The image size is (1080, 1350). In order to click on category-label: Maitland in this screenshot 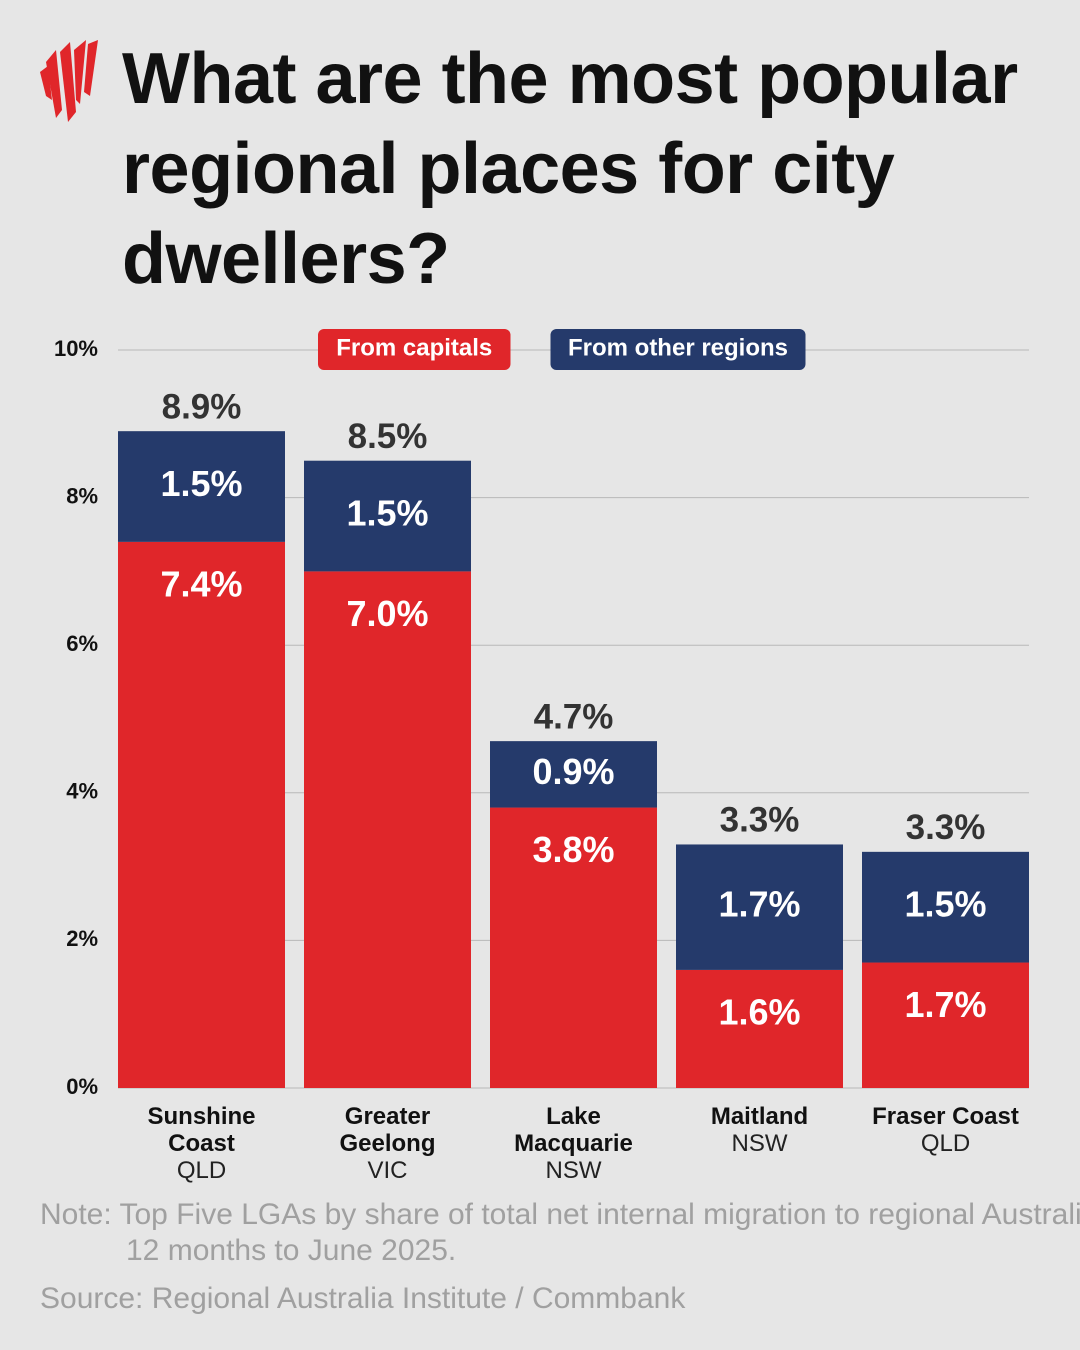, I will do `click(759, 1116)`.